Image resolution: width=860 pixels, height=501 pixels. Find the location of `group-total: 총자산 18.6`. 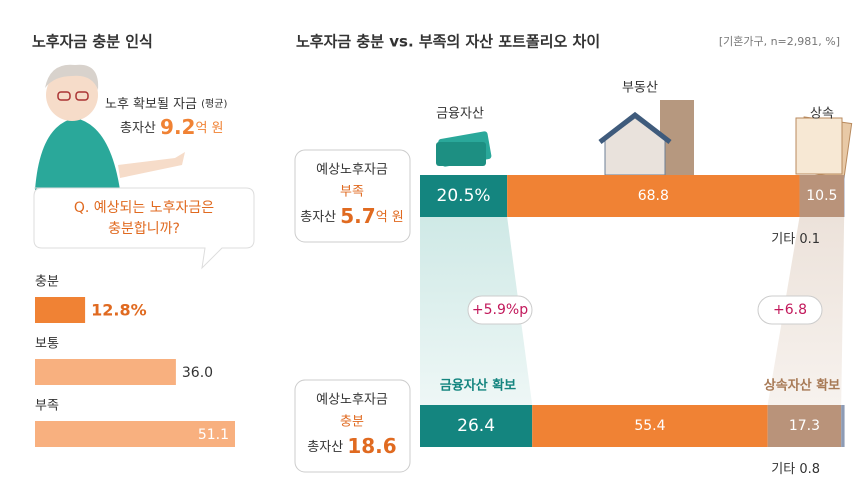

group-total: 총자산 18.6 is located at coordinates (351, 446).